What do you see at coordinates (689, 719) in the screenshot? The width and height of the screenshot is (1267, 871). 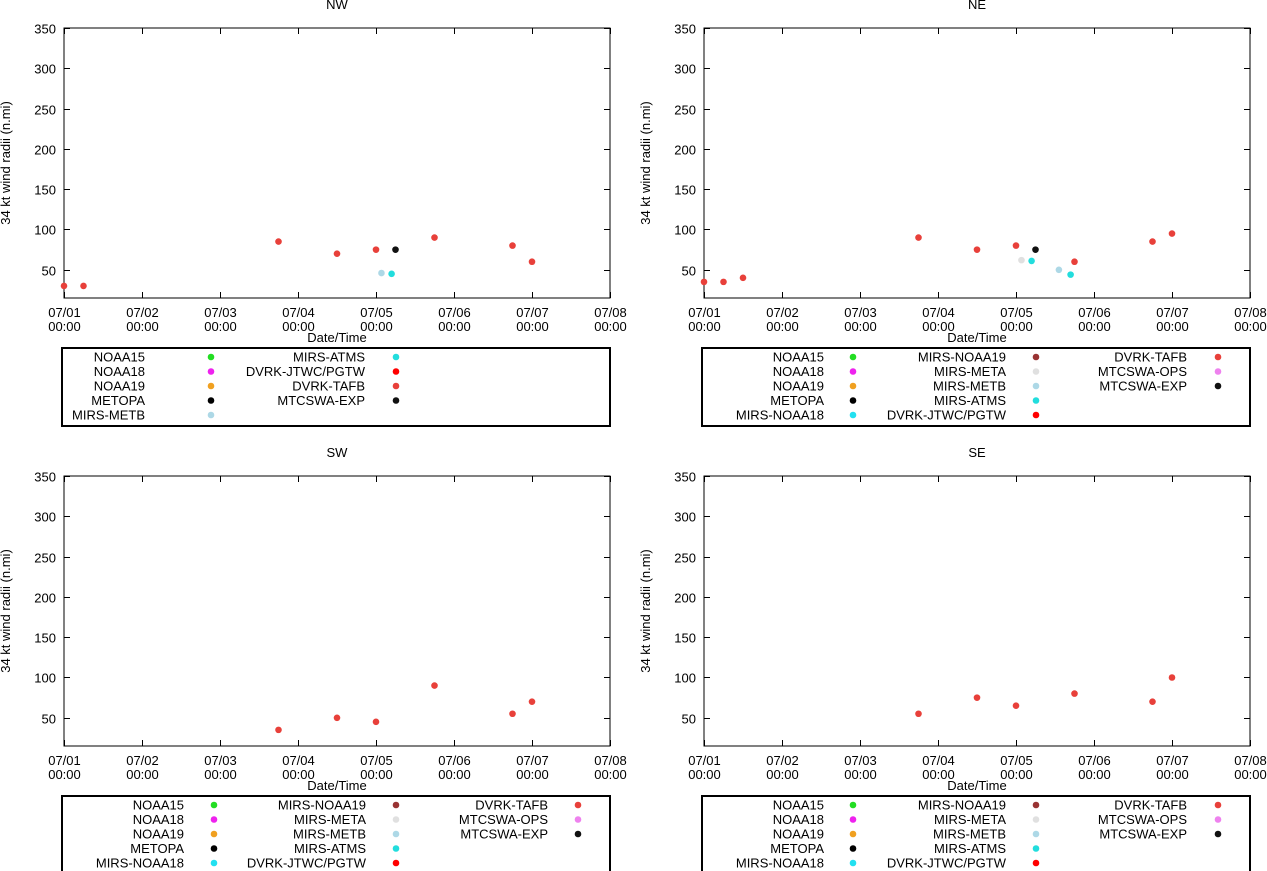 I see `y-tick-label: 50` at bounding box center [689, 719].